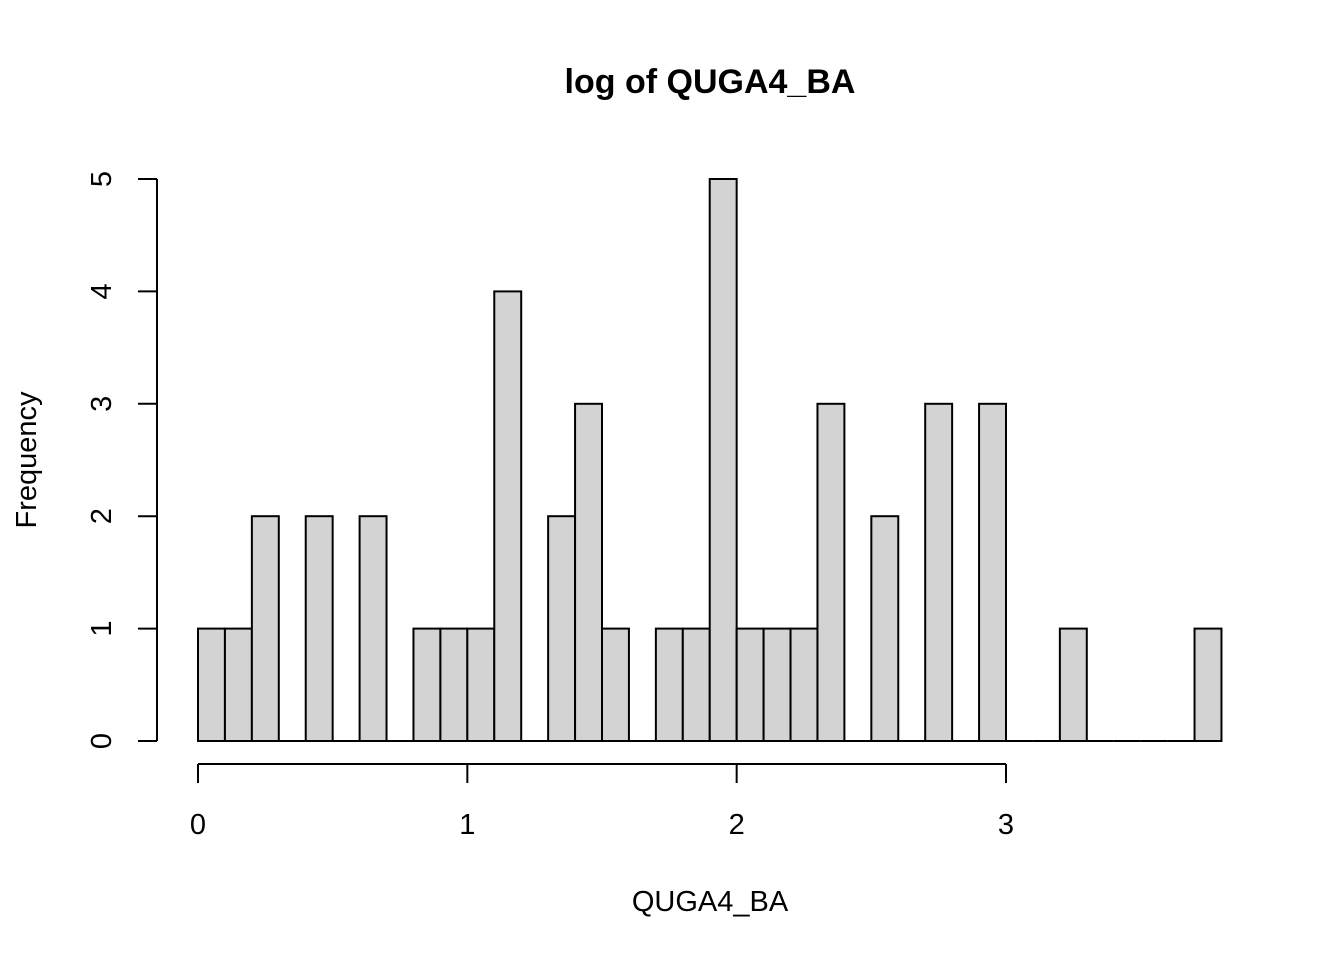  I want to click on y-tick-label: 5, so click(102, 179).